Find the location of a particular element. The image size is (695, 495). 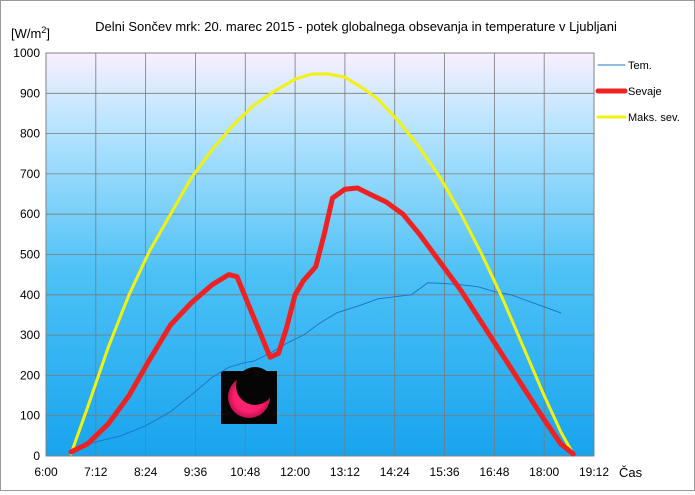

y-tick-label: 600 is located at coordinates (30, 214).